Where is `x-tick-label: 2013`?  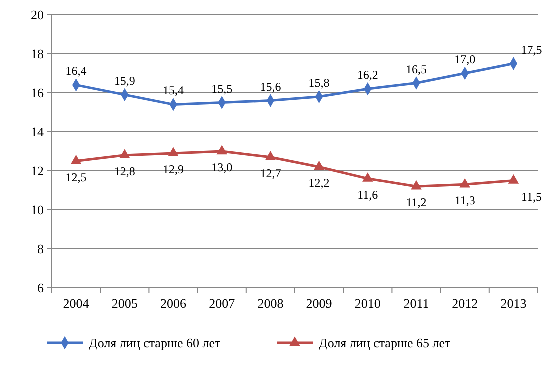 x-tick-label: 2013 is located at coordinates (513, 303).